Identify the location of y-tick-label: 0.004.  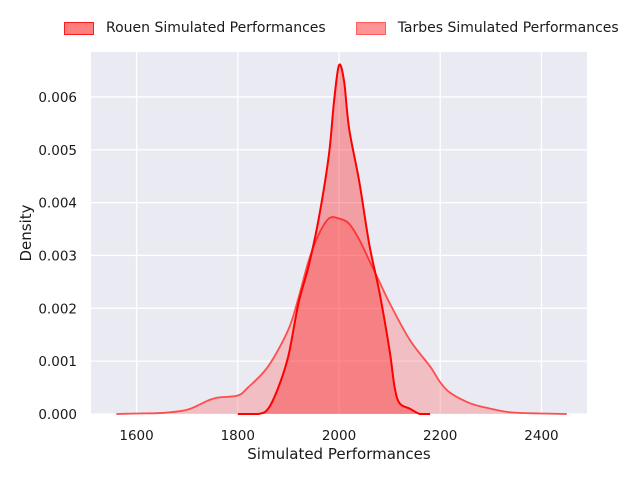
(57, 204).